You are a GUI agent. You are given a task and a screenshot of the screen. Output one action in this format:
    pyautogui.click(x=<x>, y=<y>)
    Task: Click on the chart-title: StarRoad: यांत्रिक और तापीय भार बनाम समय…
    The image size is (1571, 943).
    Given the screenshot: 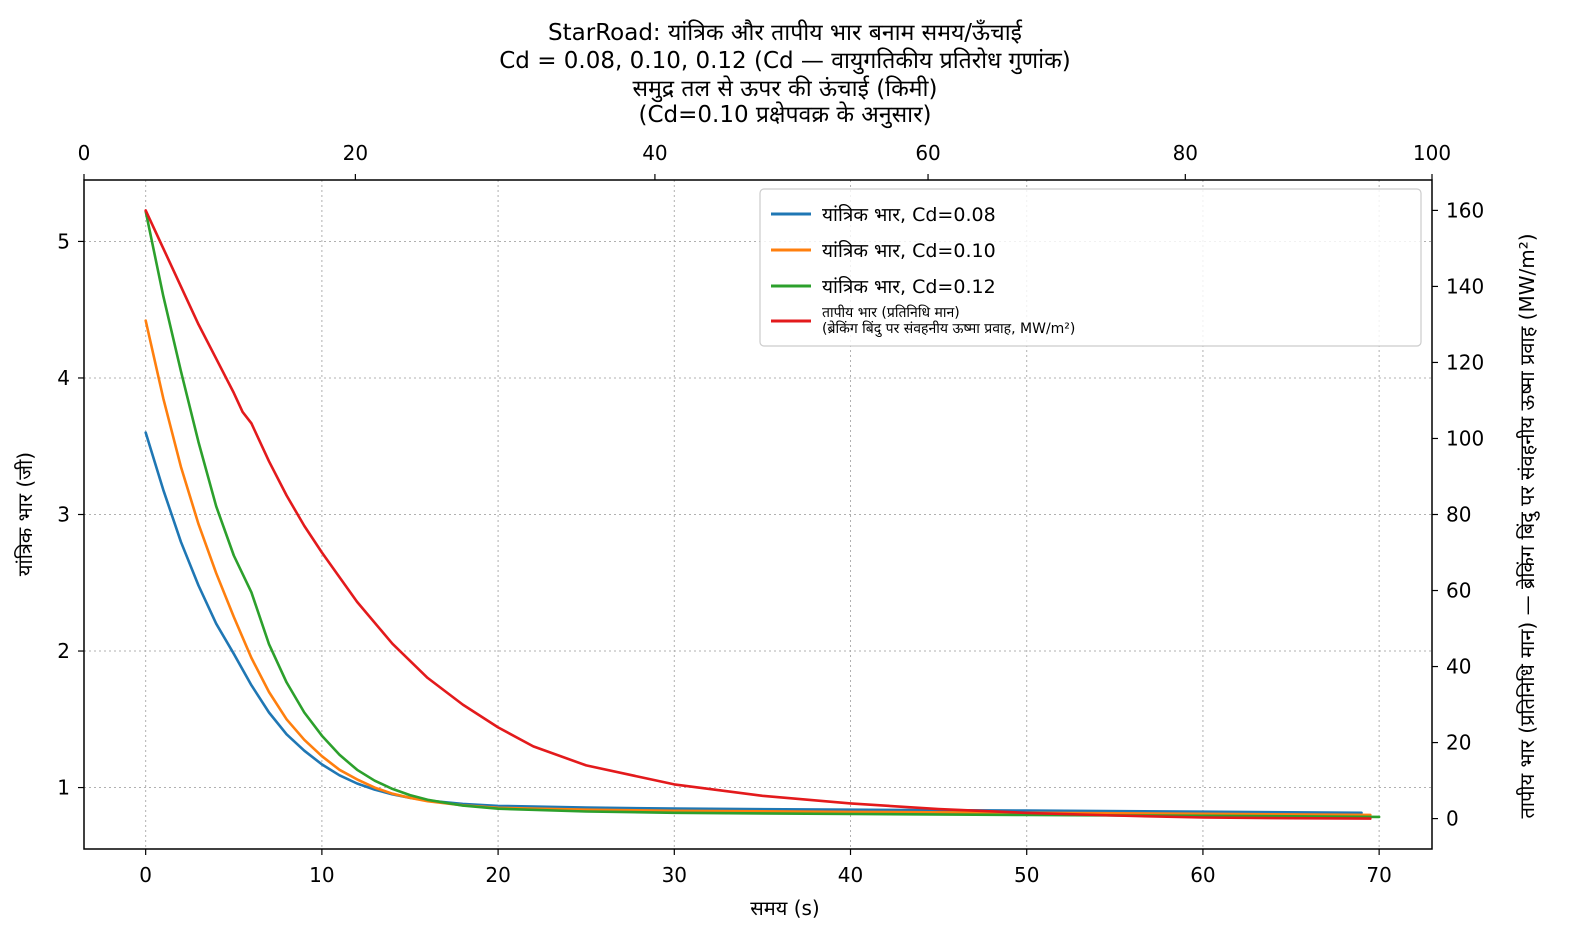 What is the action you would take?
    pyautogui.click(x=785, y=74)
    